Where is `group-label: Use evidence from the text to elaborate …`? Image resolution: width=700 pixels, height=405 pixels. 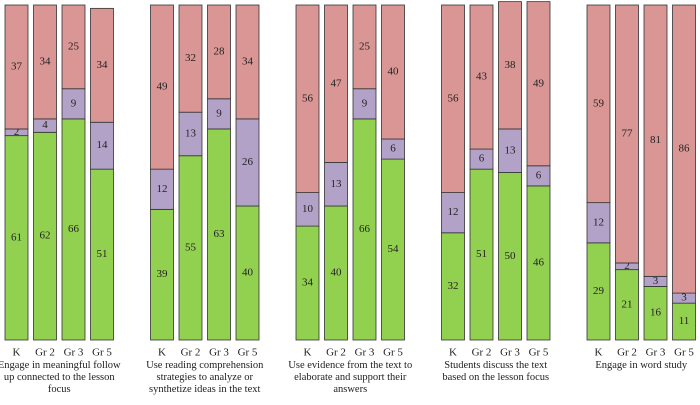
group-label: Use evidence from the text to elaborate … is located at coordinates (350, 377).